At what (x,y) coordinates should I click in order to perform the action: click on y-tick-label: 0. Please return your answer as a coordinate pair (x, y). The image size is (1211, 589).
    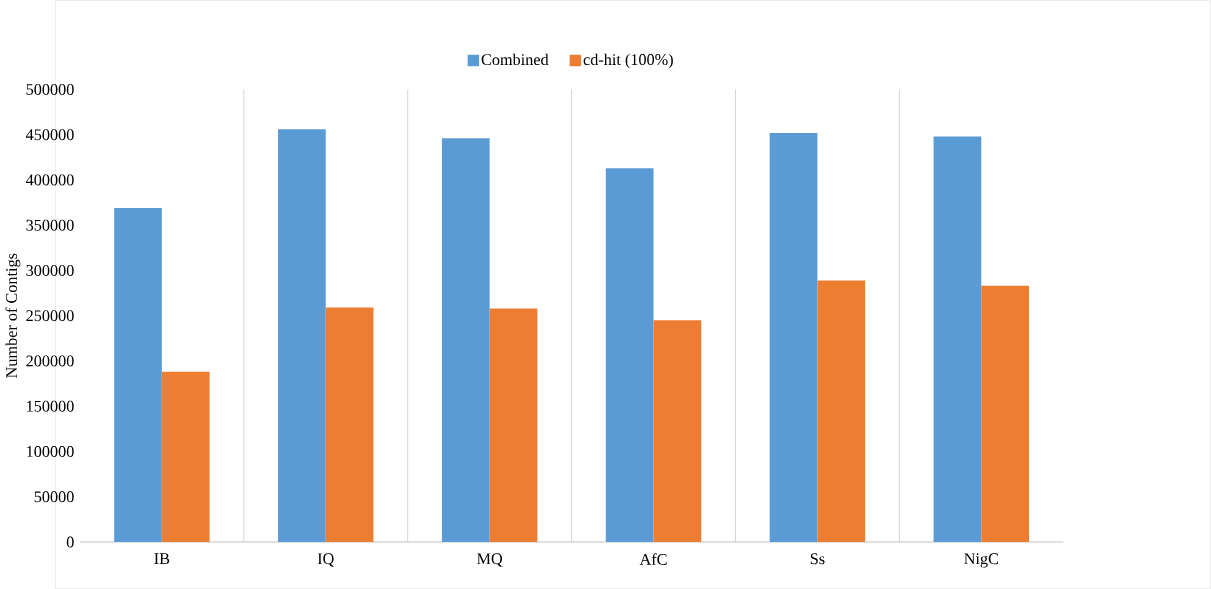
    Looking at the image, I should click on (70, 542).